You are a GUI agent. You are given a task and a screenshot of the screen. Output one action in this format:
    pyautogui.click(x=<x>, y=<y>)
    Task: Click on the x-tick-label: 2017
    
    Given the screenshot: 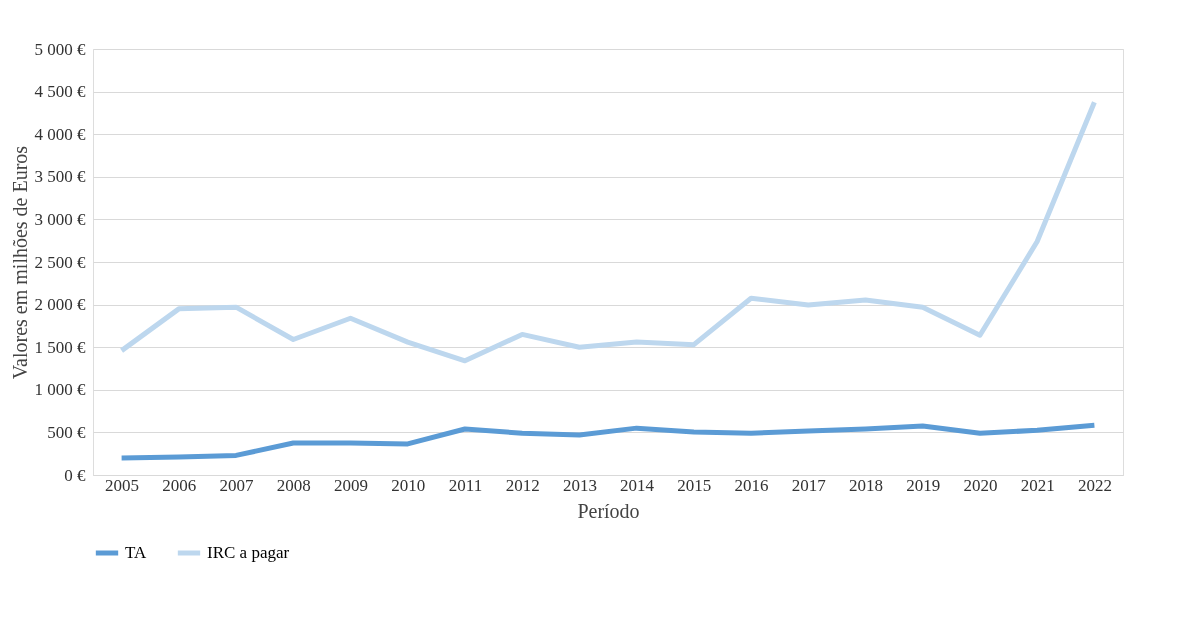 What is the action you would take?
    pyautogui.click(x=809, y=485)
    